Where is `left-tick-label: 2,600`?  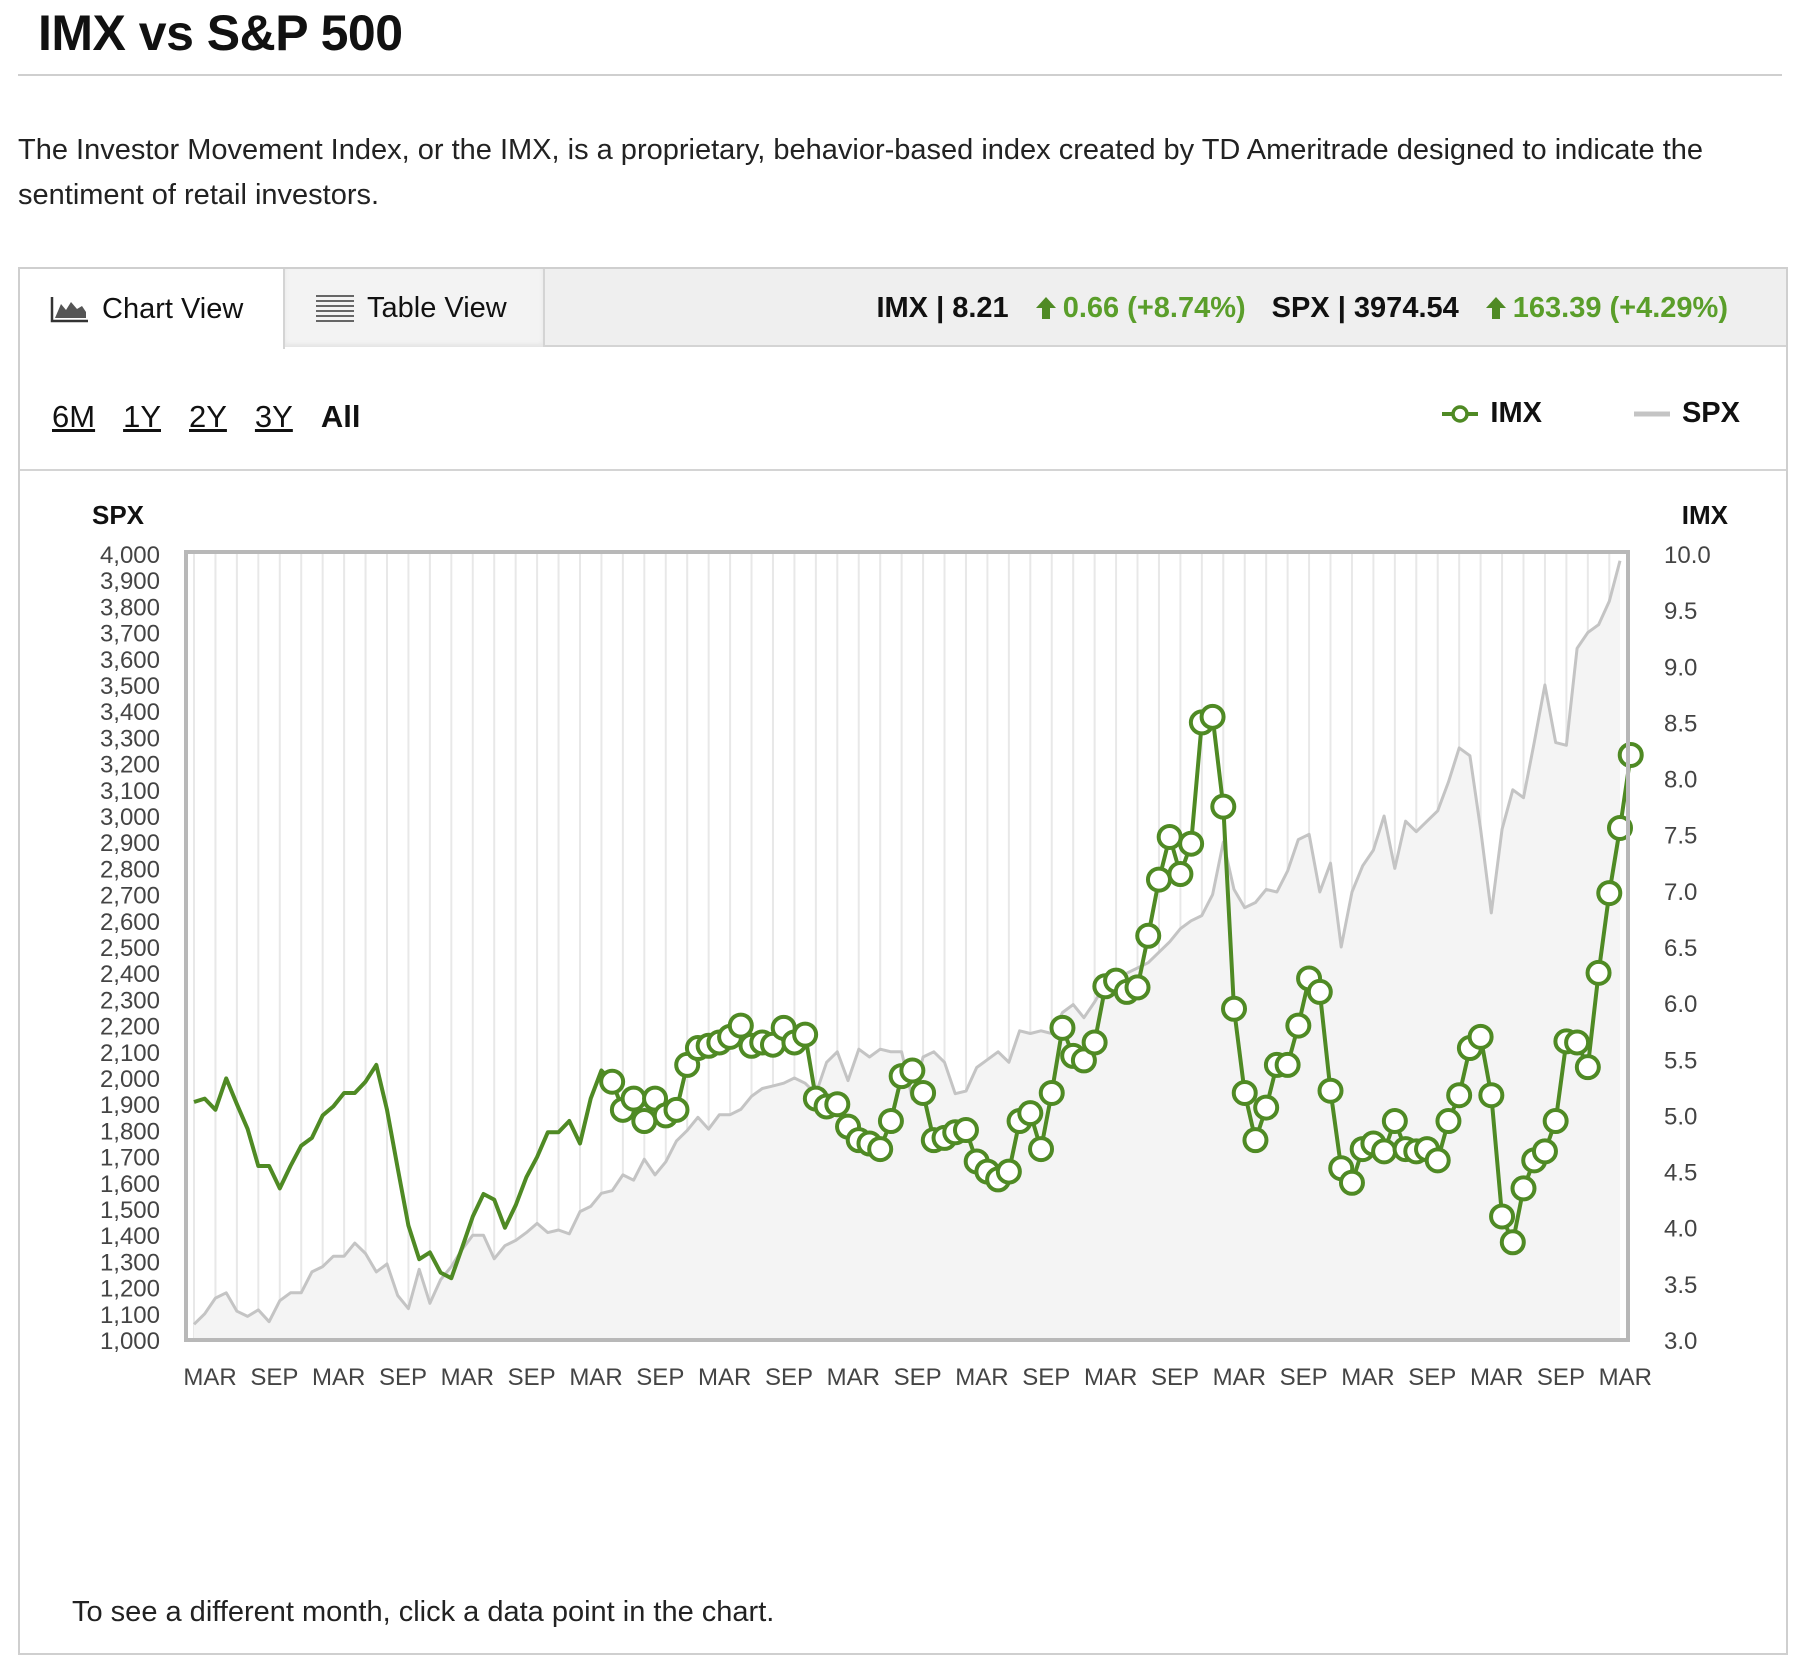
left-tick-label: 2,600 is located at coordinates (130, 922).